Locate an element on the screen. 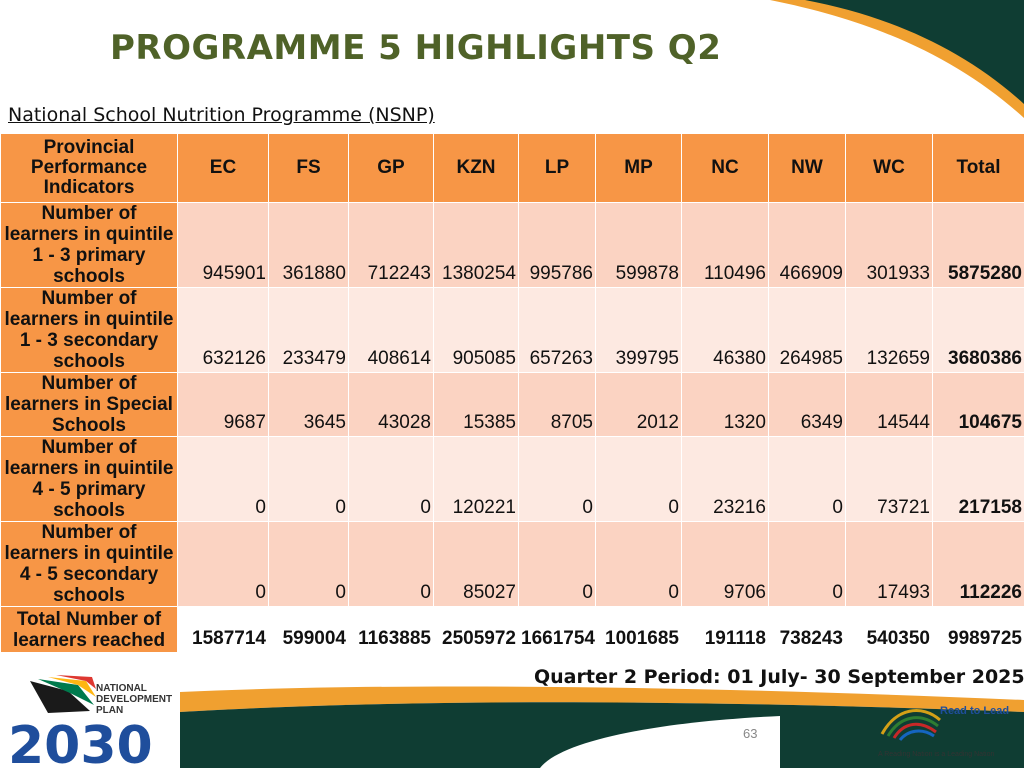 This screenshot has height=768, width=1024. cell-kzn: 1380254 is located at coordinates (476, 245).